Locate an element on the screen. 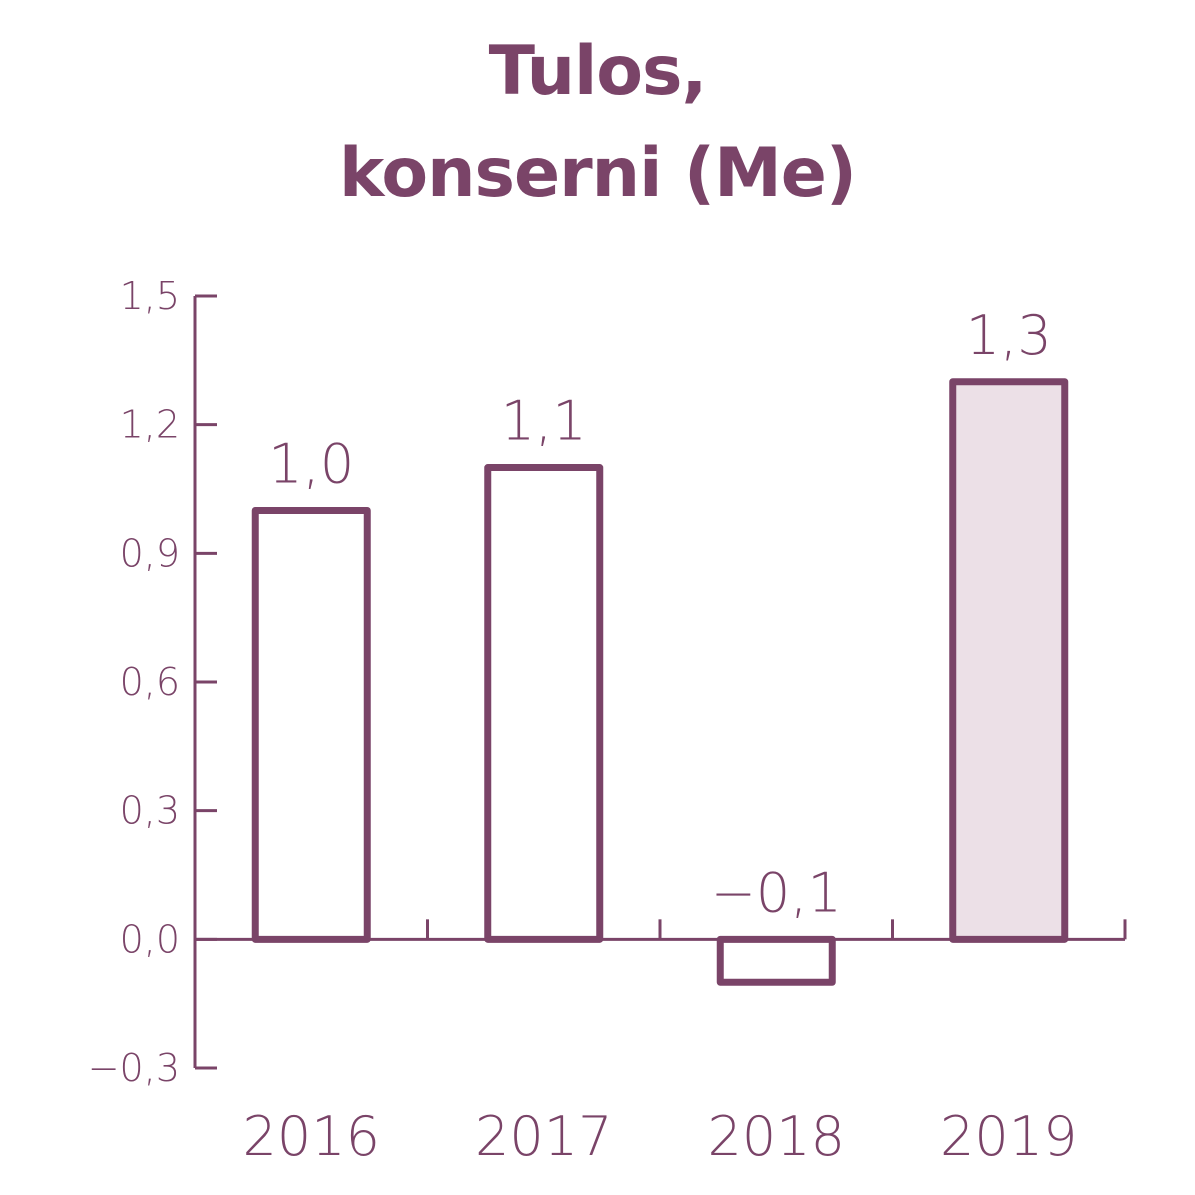 The image size is (1195, 1195). data-label-2016: 1,0 is located at coordinates (311, 463).